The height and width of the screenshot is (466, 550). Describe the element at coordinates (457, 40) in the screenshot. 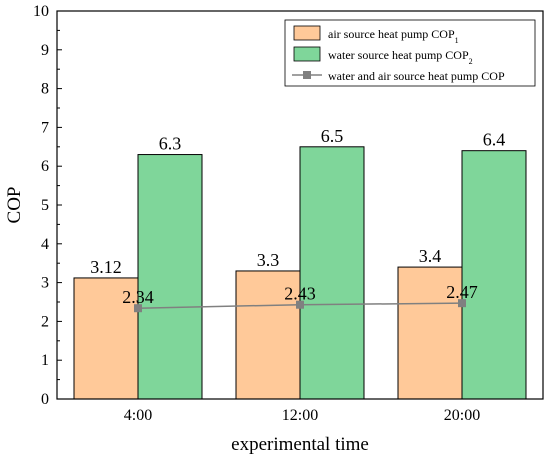

I see `legend-label-subscript: 1` at that location.